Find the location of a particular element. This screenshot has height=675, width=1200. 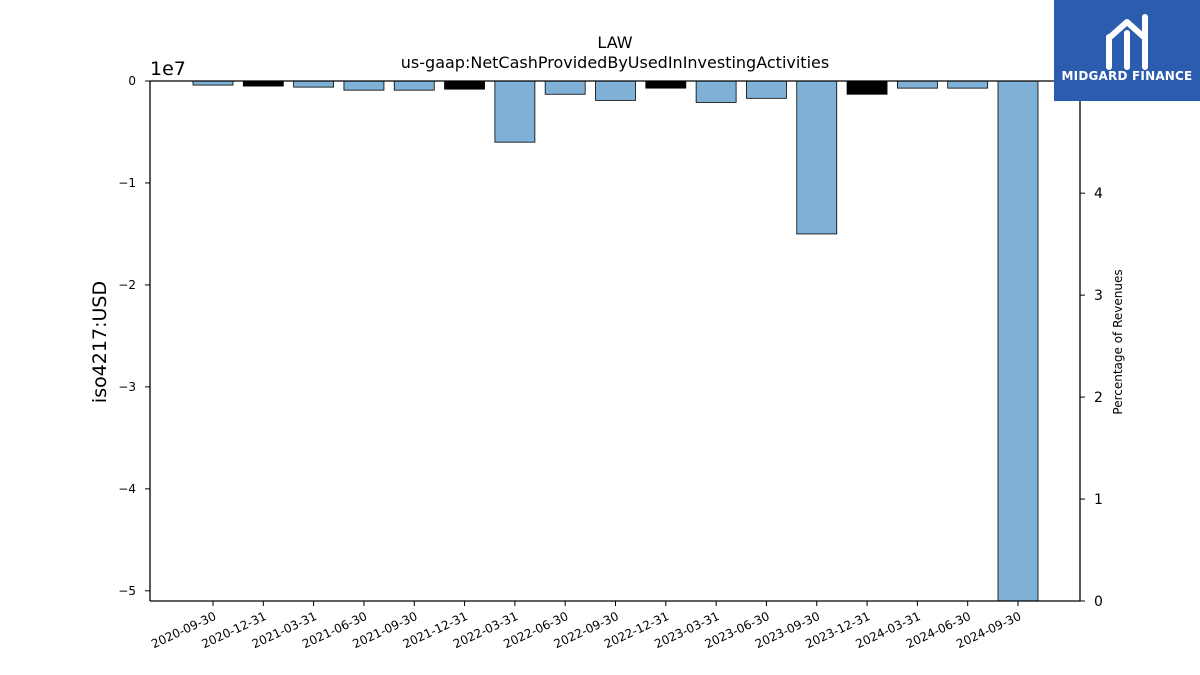

y-tick-label: −1 is located at coordinates (127, 183).